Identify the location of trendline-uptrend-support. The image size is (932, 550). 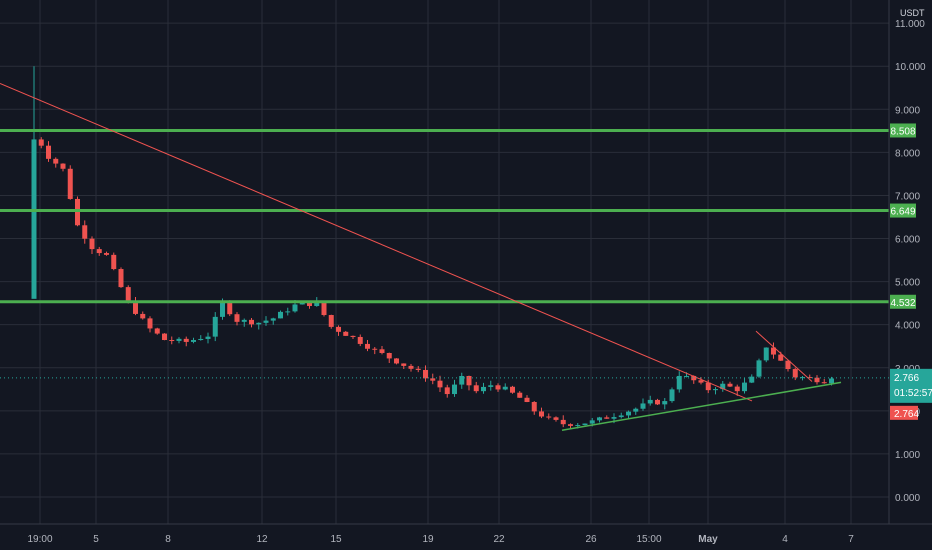
(701, 406).